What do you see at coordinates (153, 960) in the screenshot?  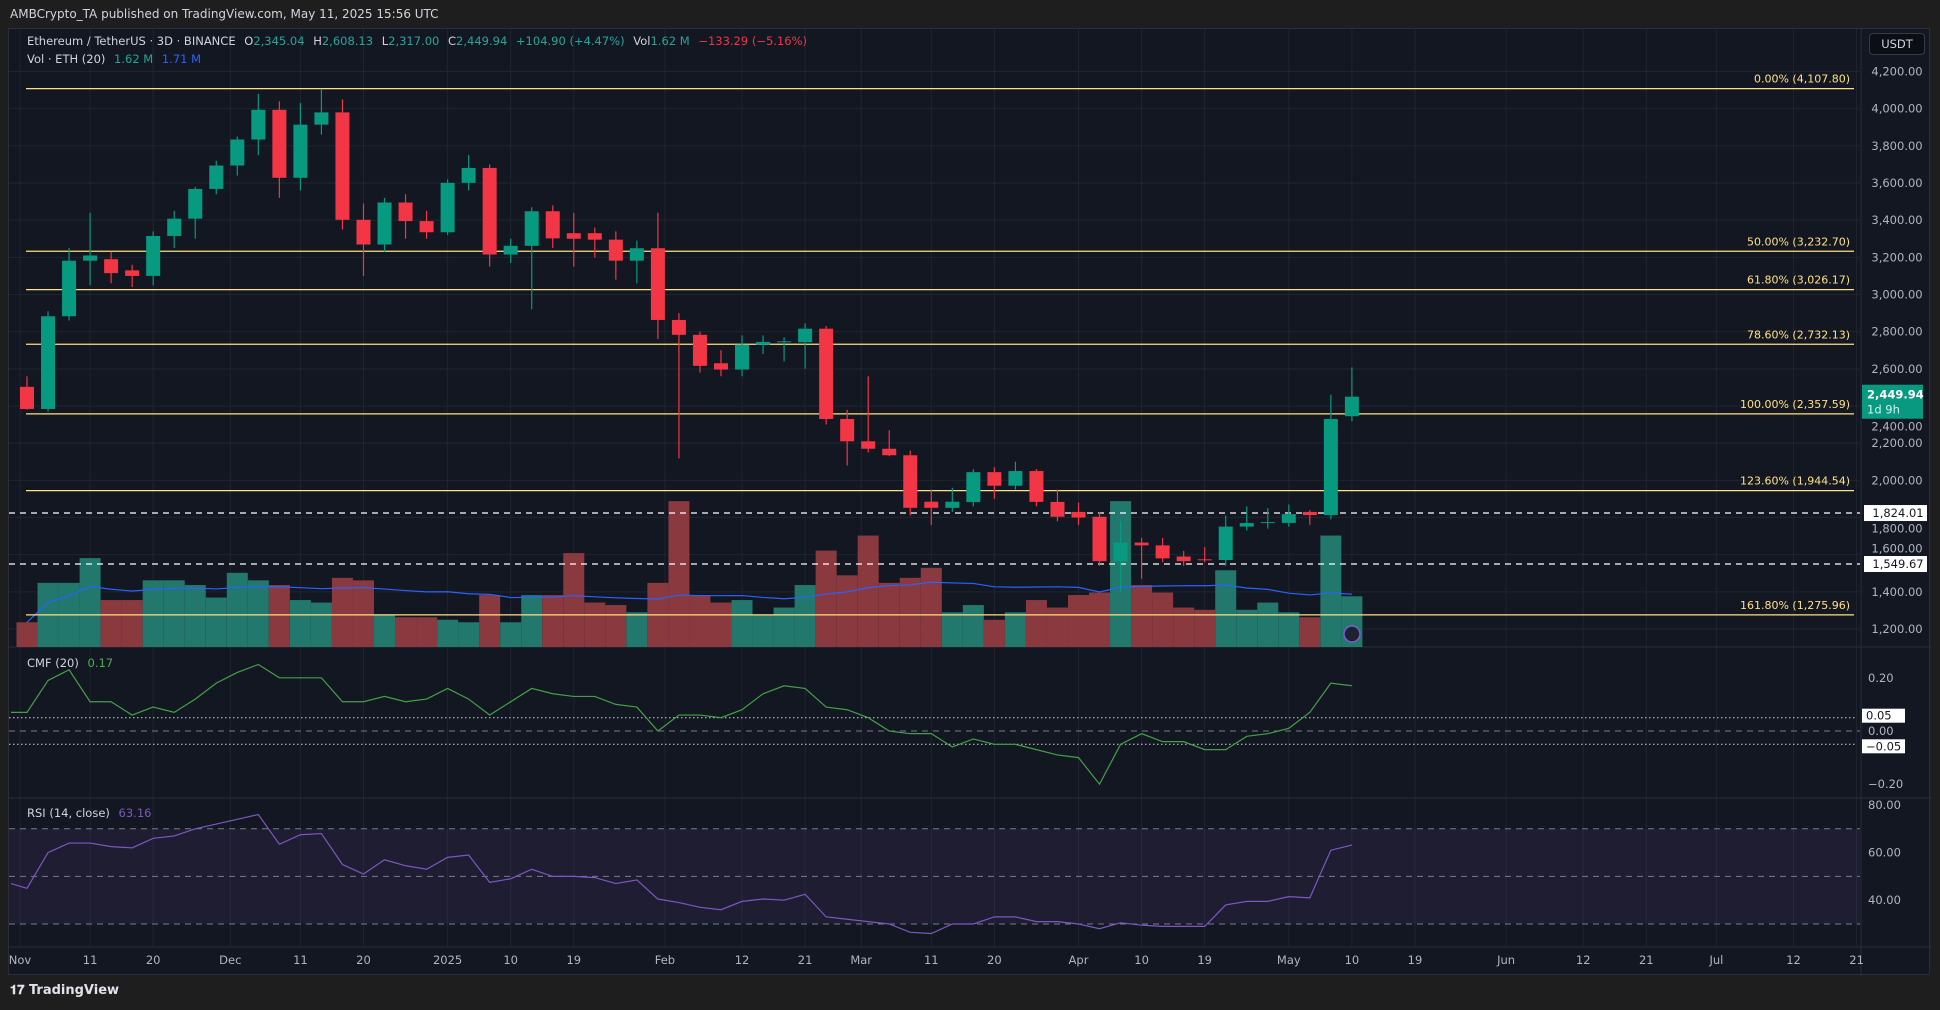 I see `time-tick-label: 20` at bounding box center [153, 960].